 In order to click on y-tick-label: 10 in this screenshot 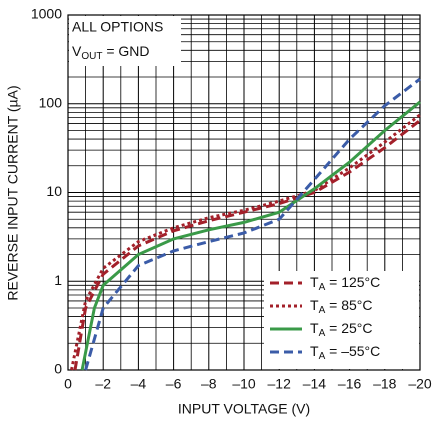, I will do `click(54, 191)`.